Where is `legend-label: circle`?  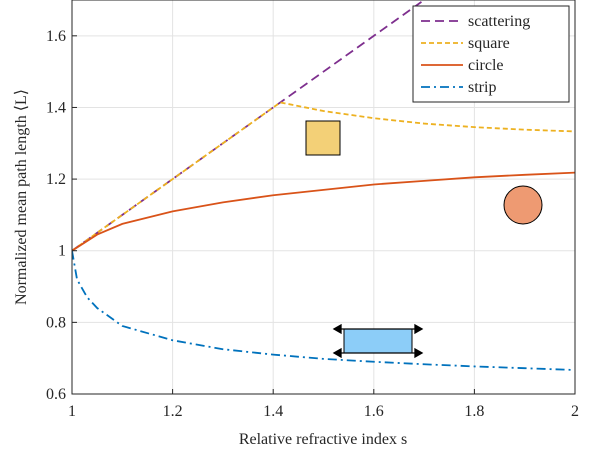 legend-label: circle is located at coordinates (486, 65).